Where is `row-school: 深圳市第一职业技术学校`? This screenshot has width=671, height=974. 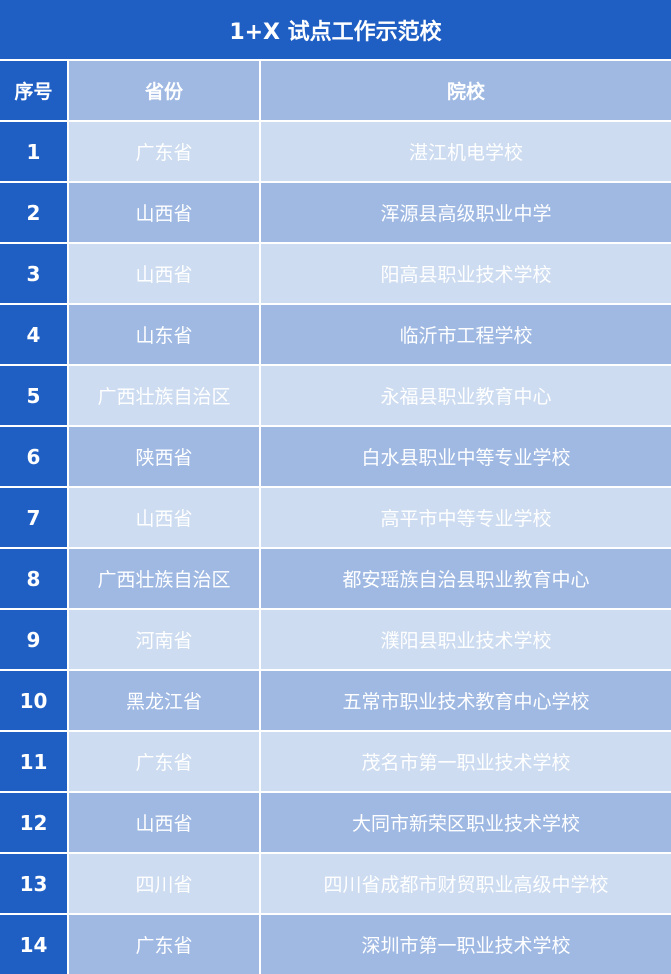 row-school: 深圳市第一职业技术学校 is located at coordinates (466, 944).